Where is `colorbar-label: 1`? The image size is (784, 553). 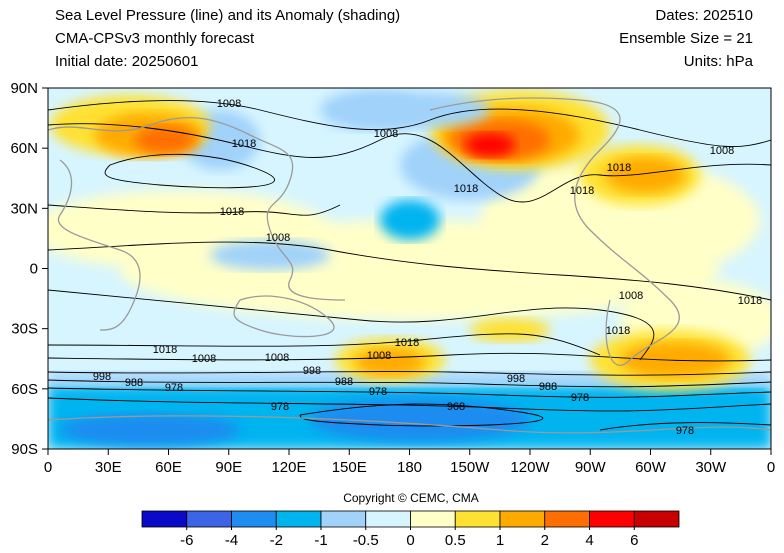 colorbar-label: 1 is located at coordinates (500, 540).